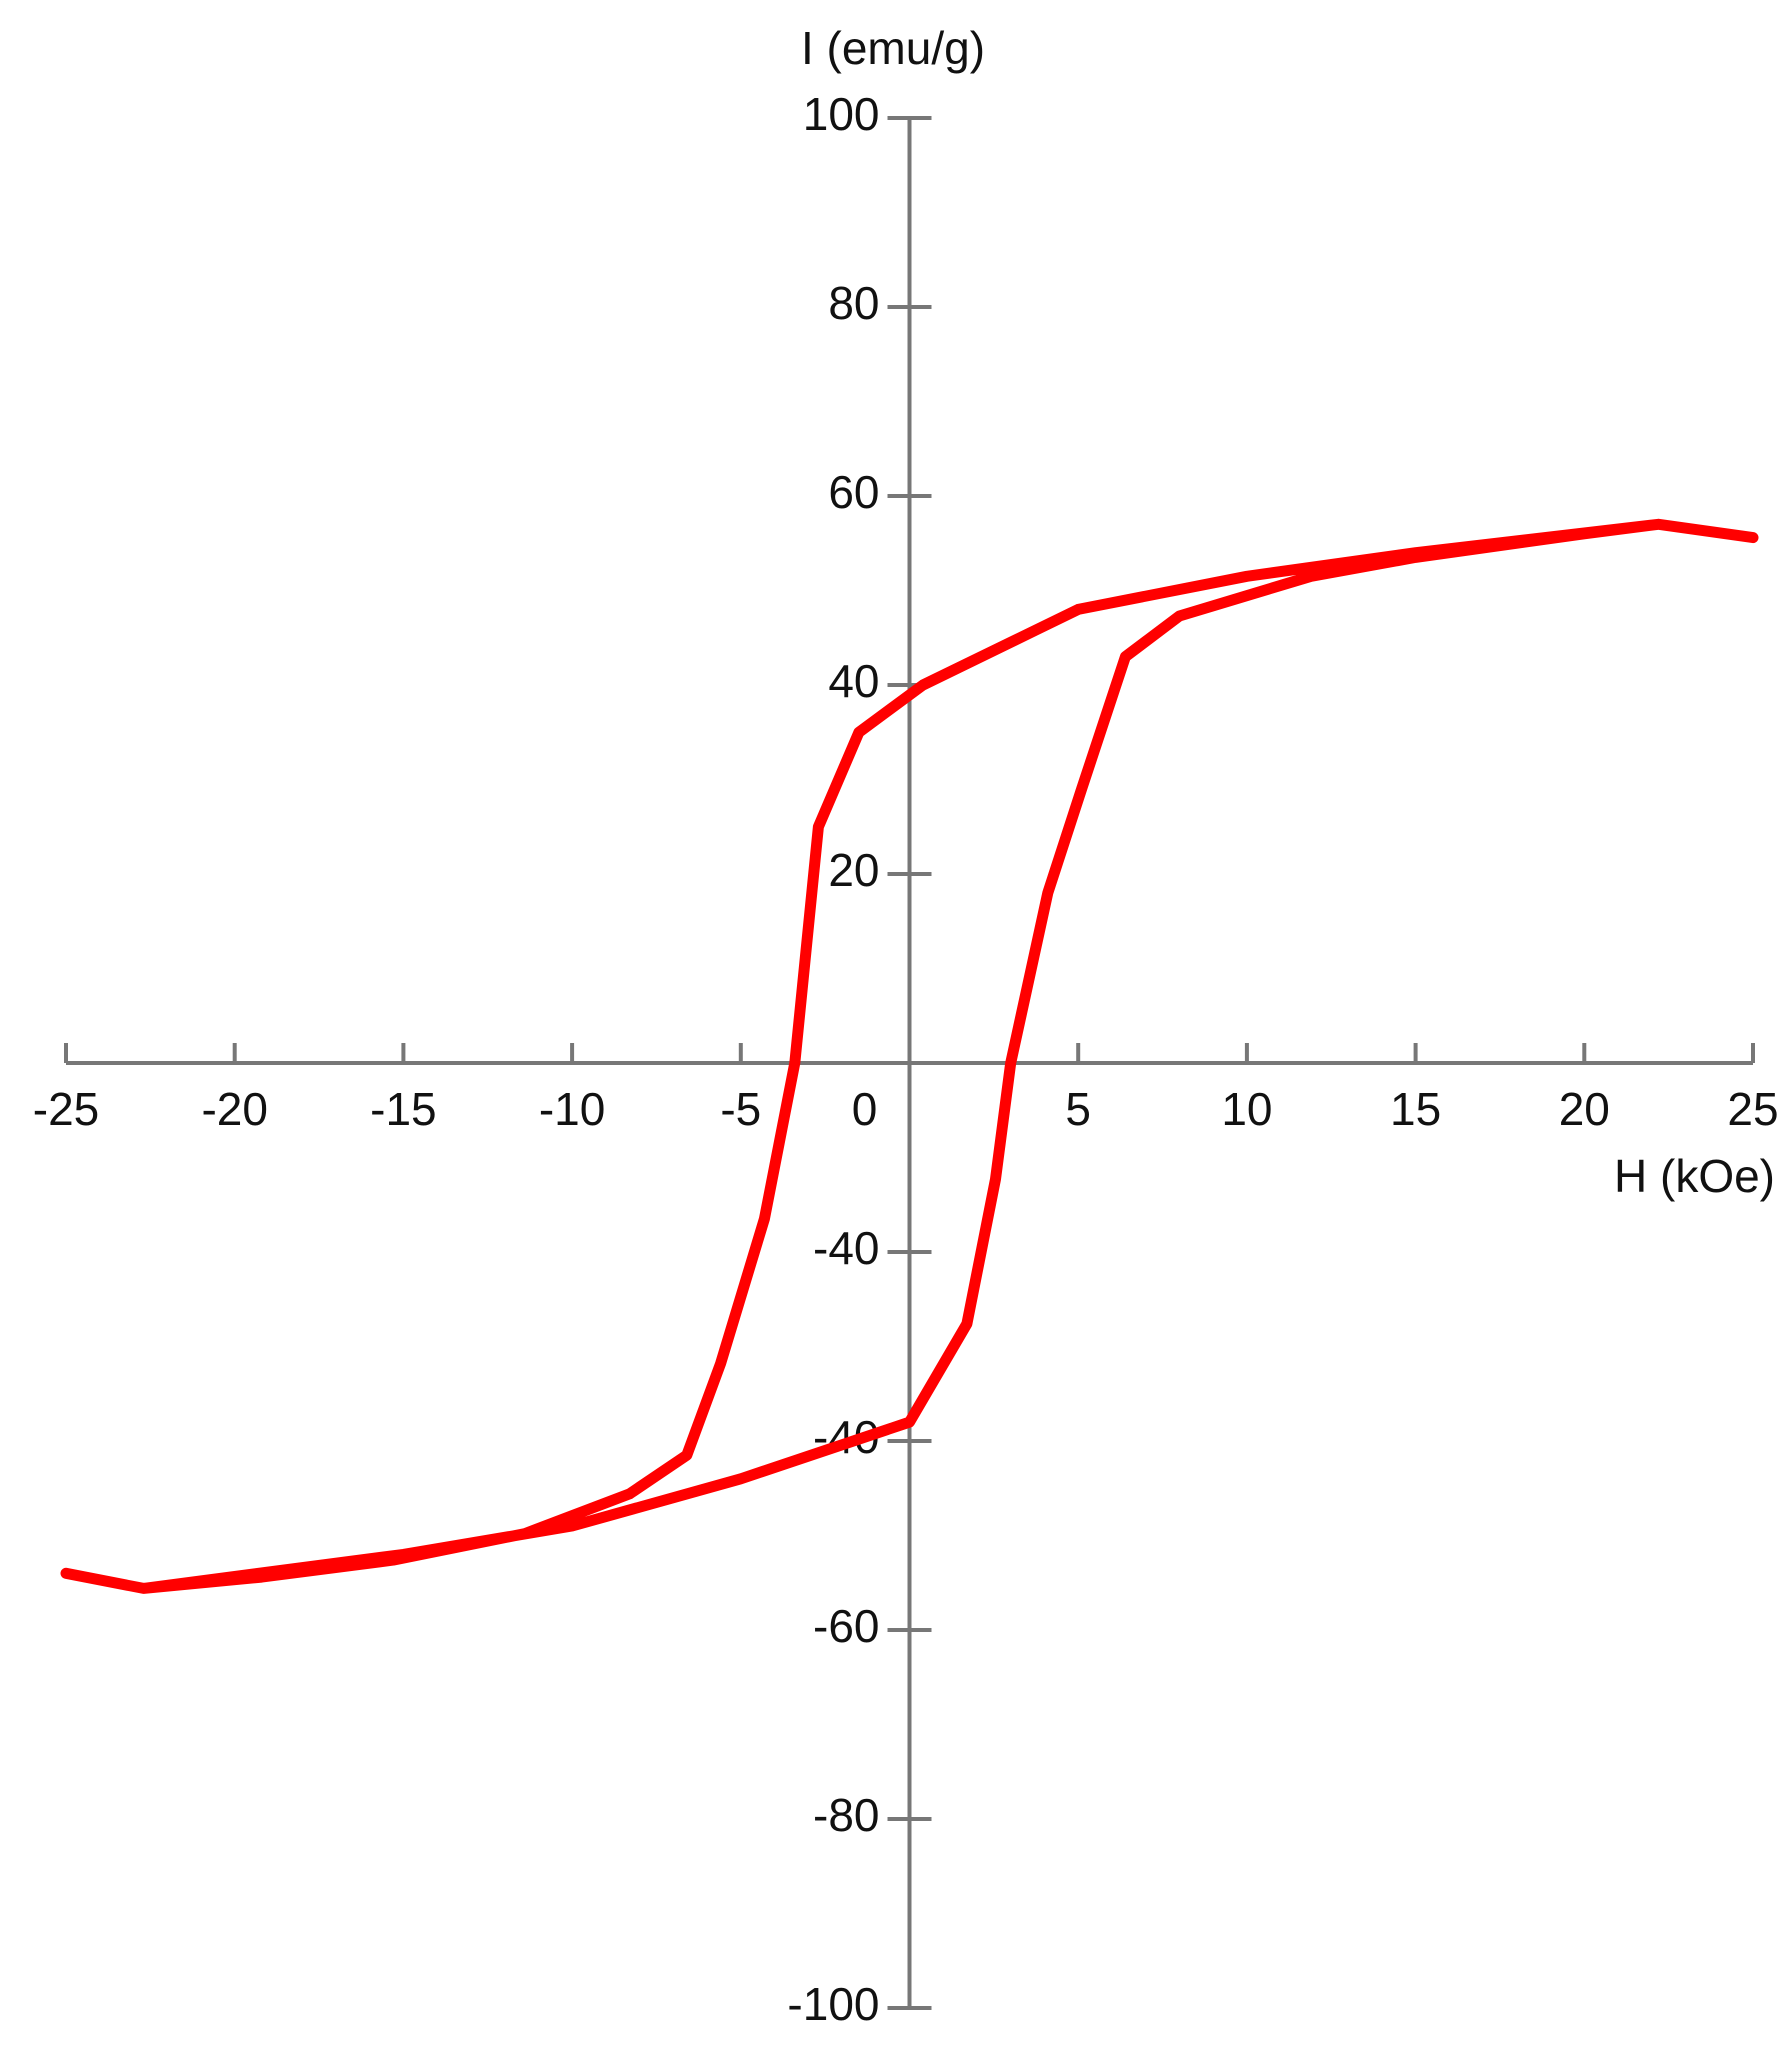  What do you see at coordinates (1752, 1109) in the screenshot?
I see `x-tick-label: 25` at bounding box center [1752, 1109].